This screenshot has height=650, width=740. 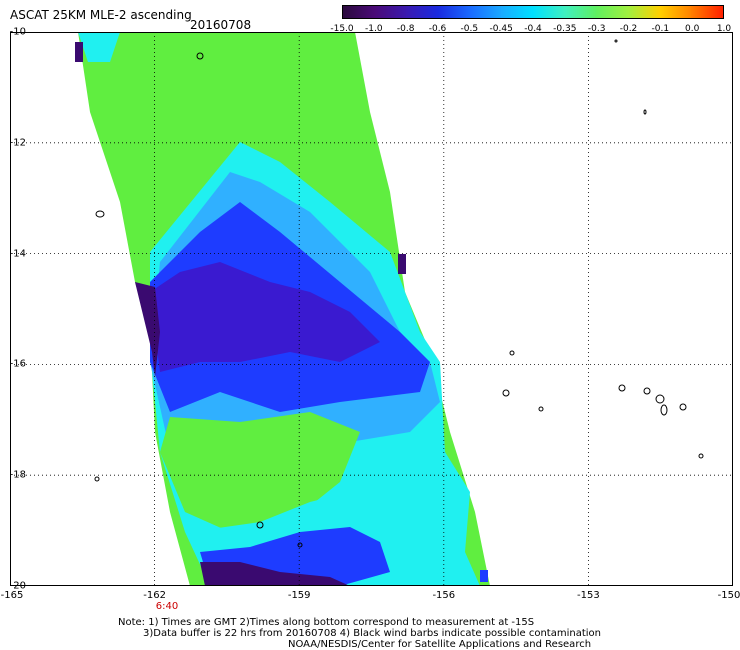 What do you see at coordinates (154, 595) in the screenshot?
I see `longitude-label: -162` at bounding box center [154, 595].